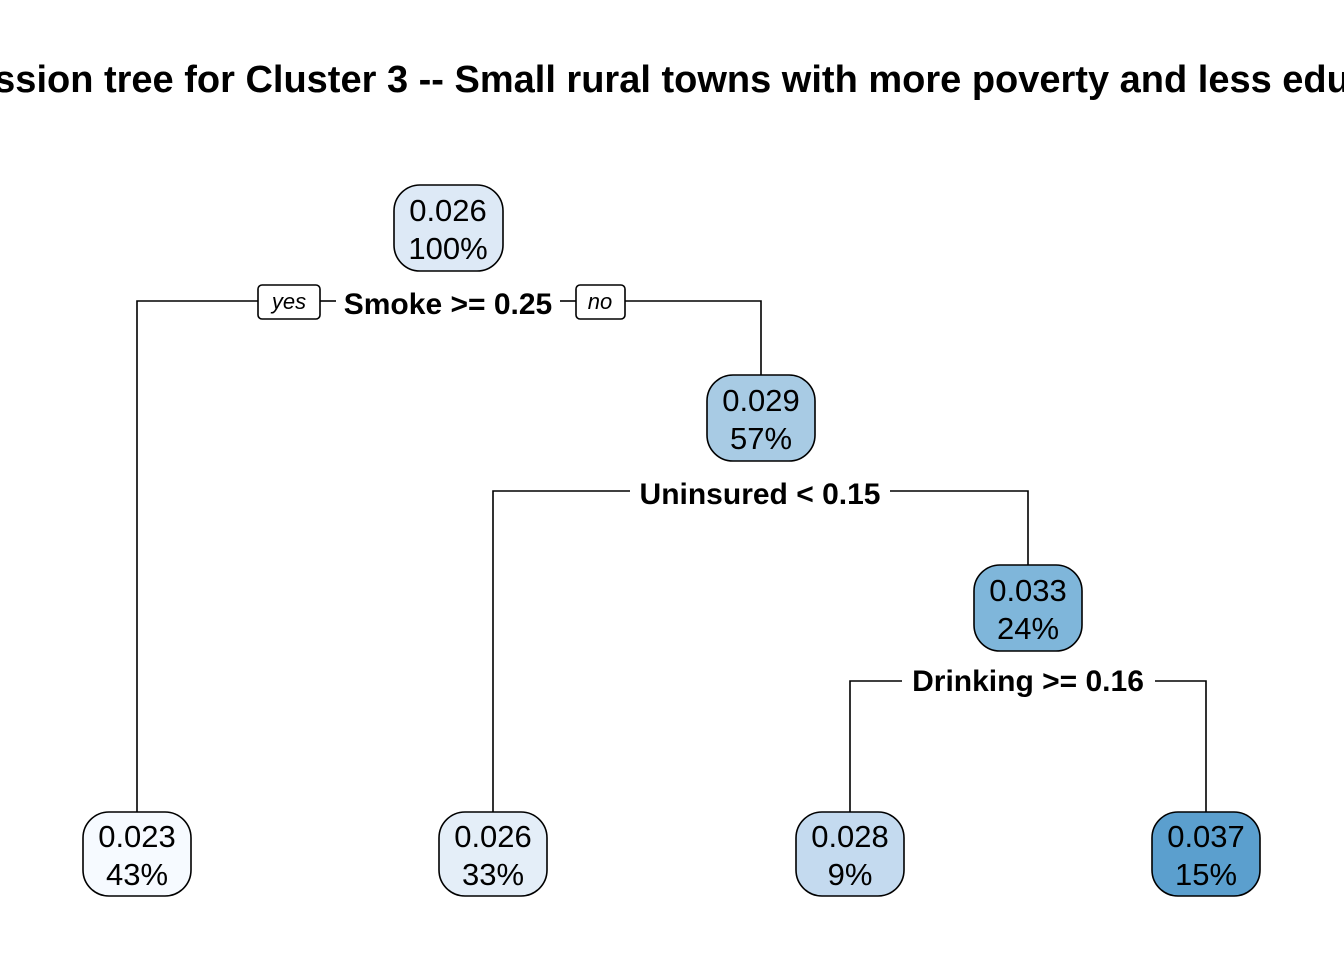 This screenshot has height=960, width=1344. Describe the element at coordinates (448, 304) in the screenshot. I see `split-label-root: Smoke >= 0.25` at that location.